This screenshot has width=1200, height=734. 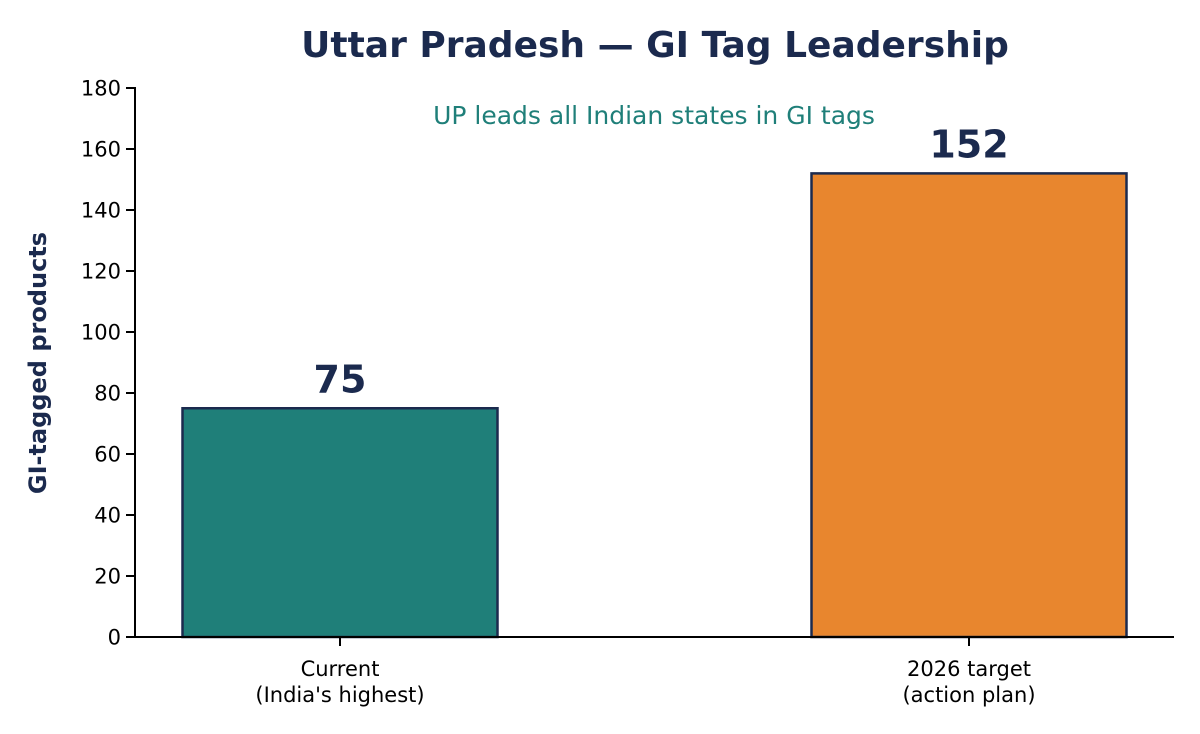 I want to click on y-tick-label: 100, so click(x=101, y=333).